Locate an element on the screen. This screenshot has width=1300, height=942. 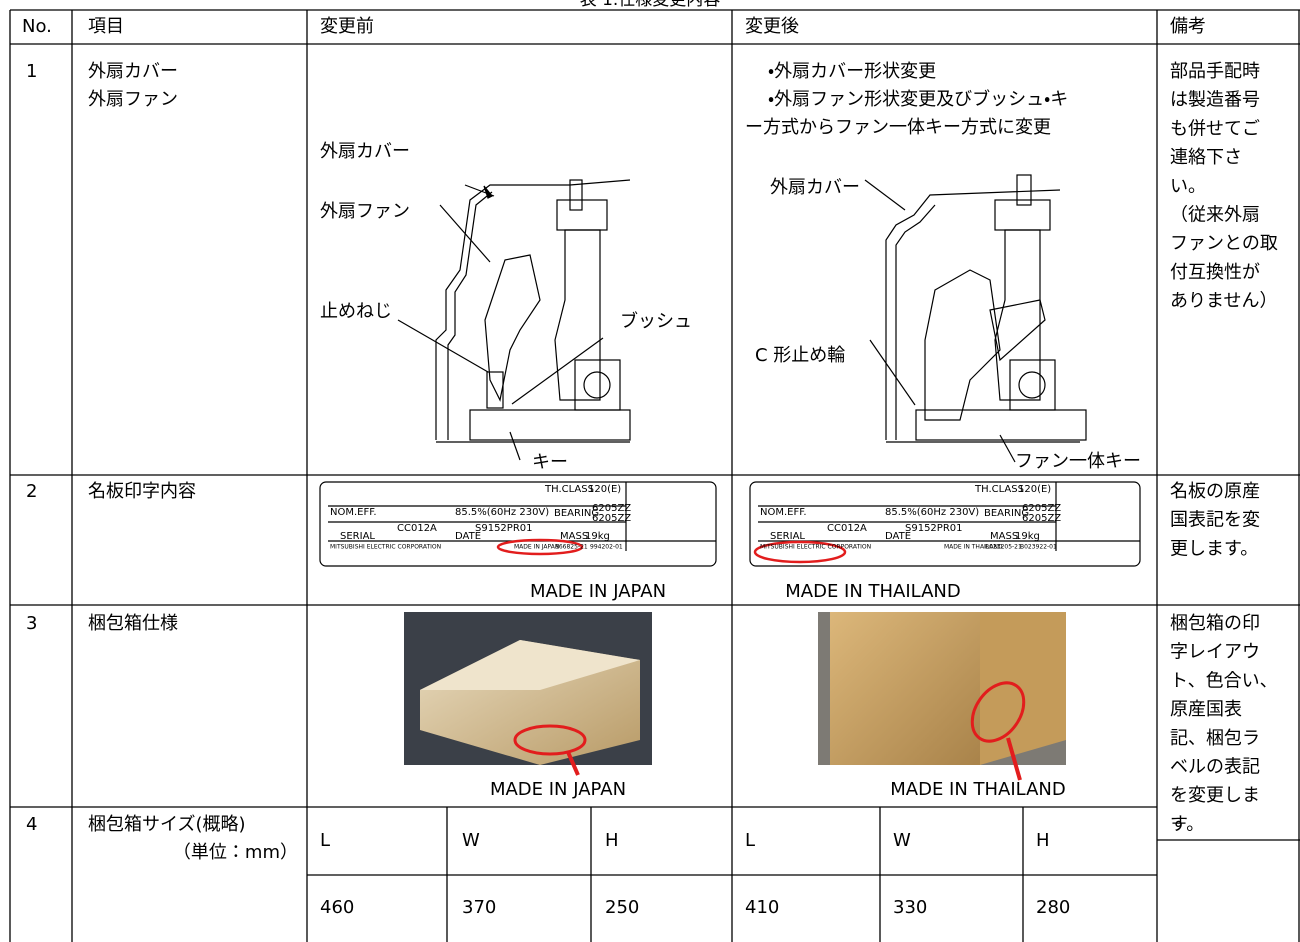
nameplate-caption: MADE IN JAPAN is located at coordinates (598, 591).